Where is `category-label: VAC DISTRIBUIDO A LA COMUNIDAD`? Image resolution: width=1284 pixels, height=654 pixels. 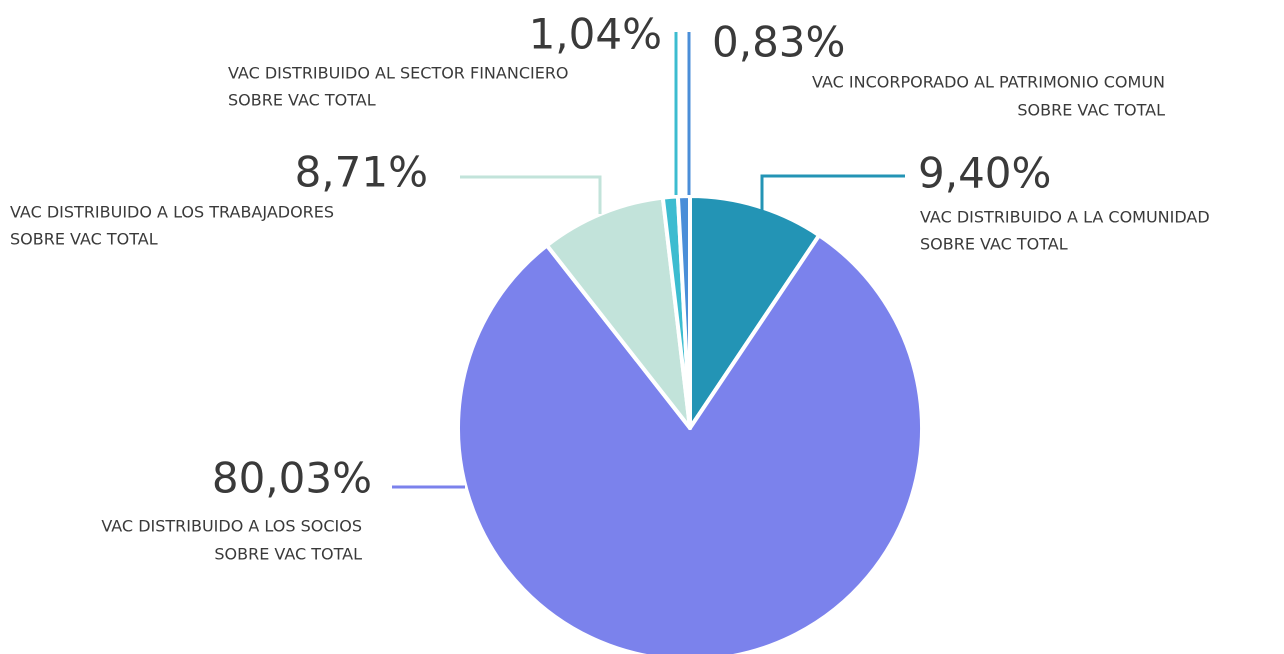 category-label: VAC DISTRIBUIDO A LA COMUNIDAD is located at coordinates (1065, 217).